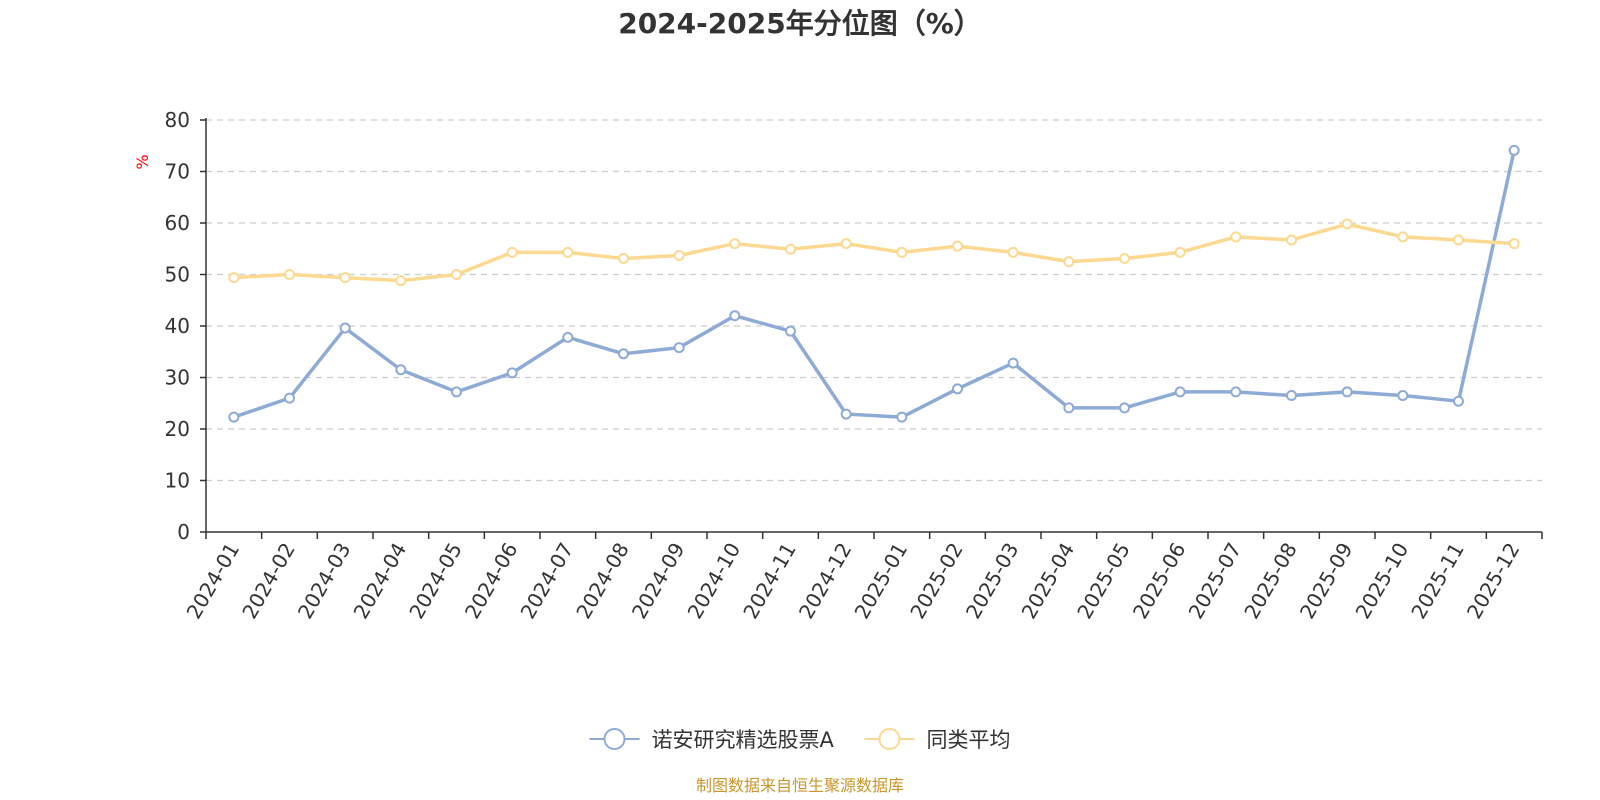  I want to click on x-tick-label: 2024-01, so click(213, 581).